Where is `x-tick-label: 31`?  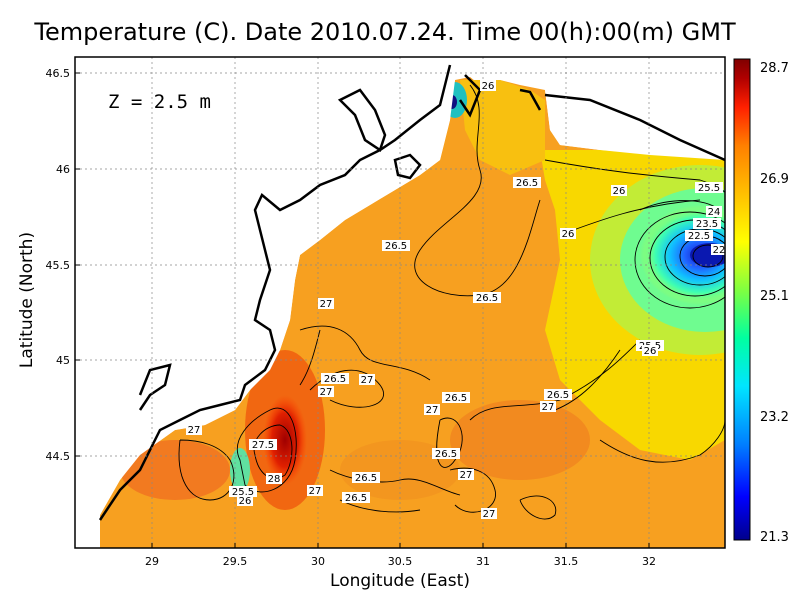 x-tick-label: 31 is located at coordinates (483, 561).